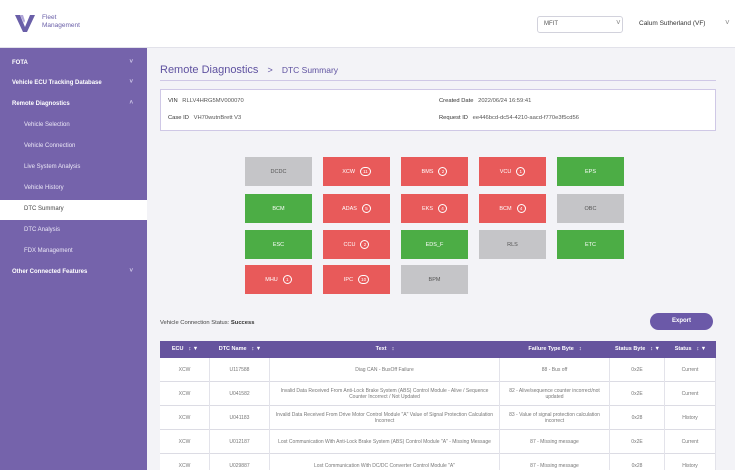  I want to click on column-header-status-byte: Status Byte ↕ ▼, so click(637, 349).